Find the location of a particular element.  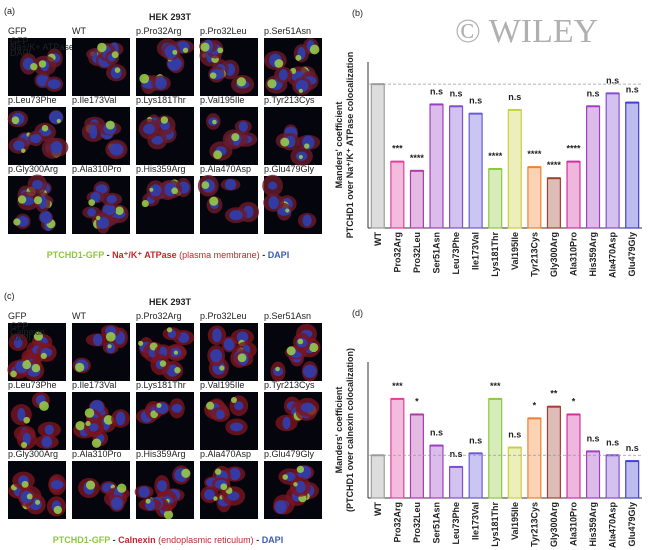

significance: *** is located at coordinates (397, 386).